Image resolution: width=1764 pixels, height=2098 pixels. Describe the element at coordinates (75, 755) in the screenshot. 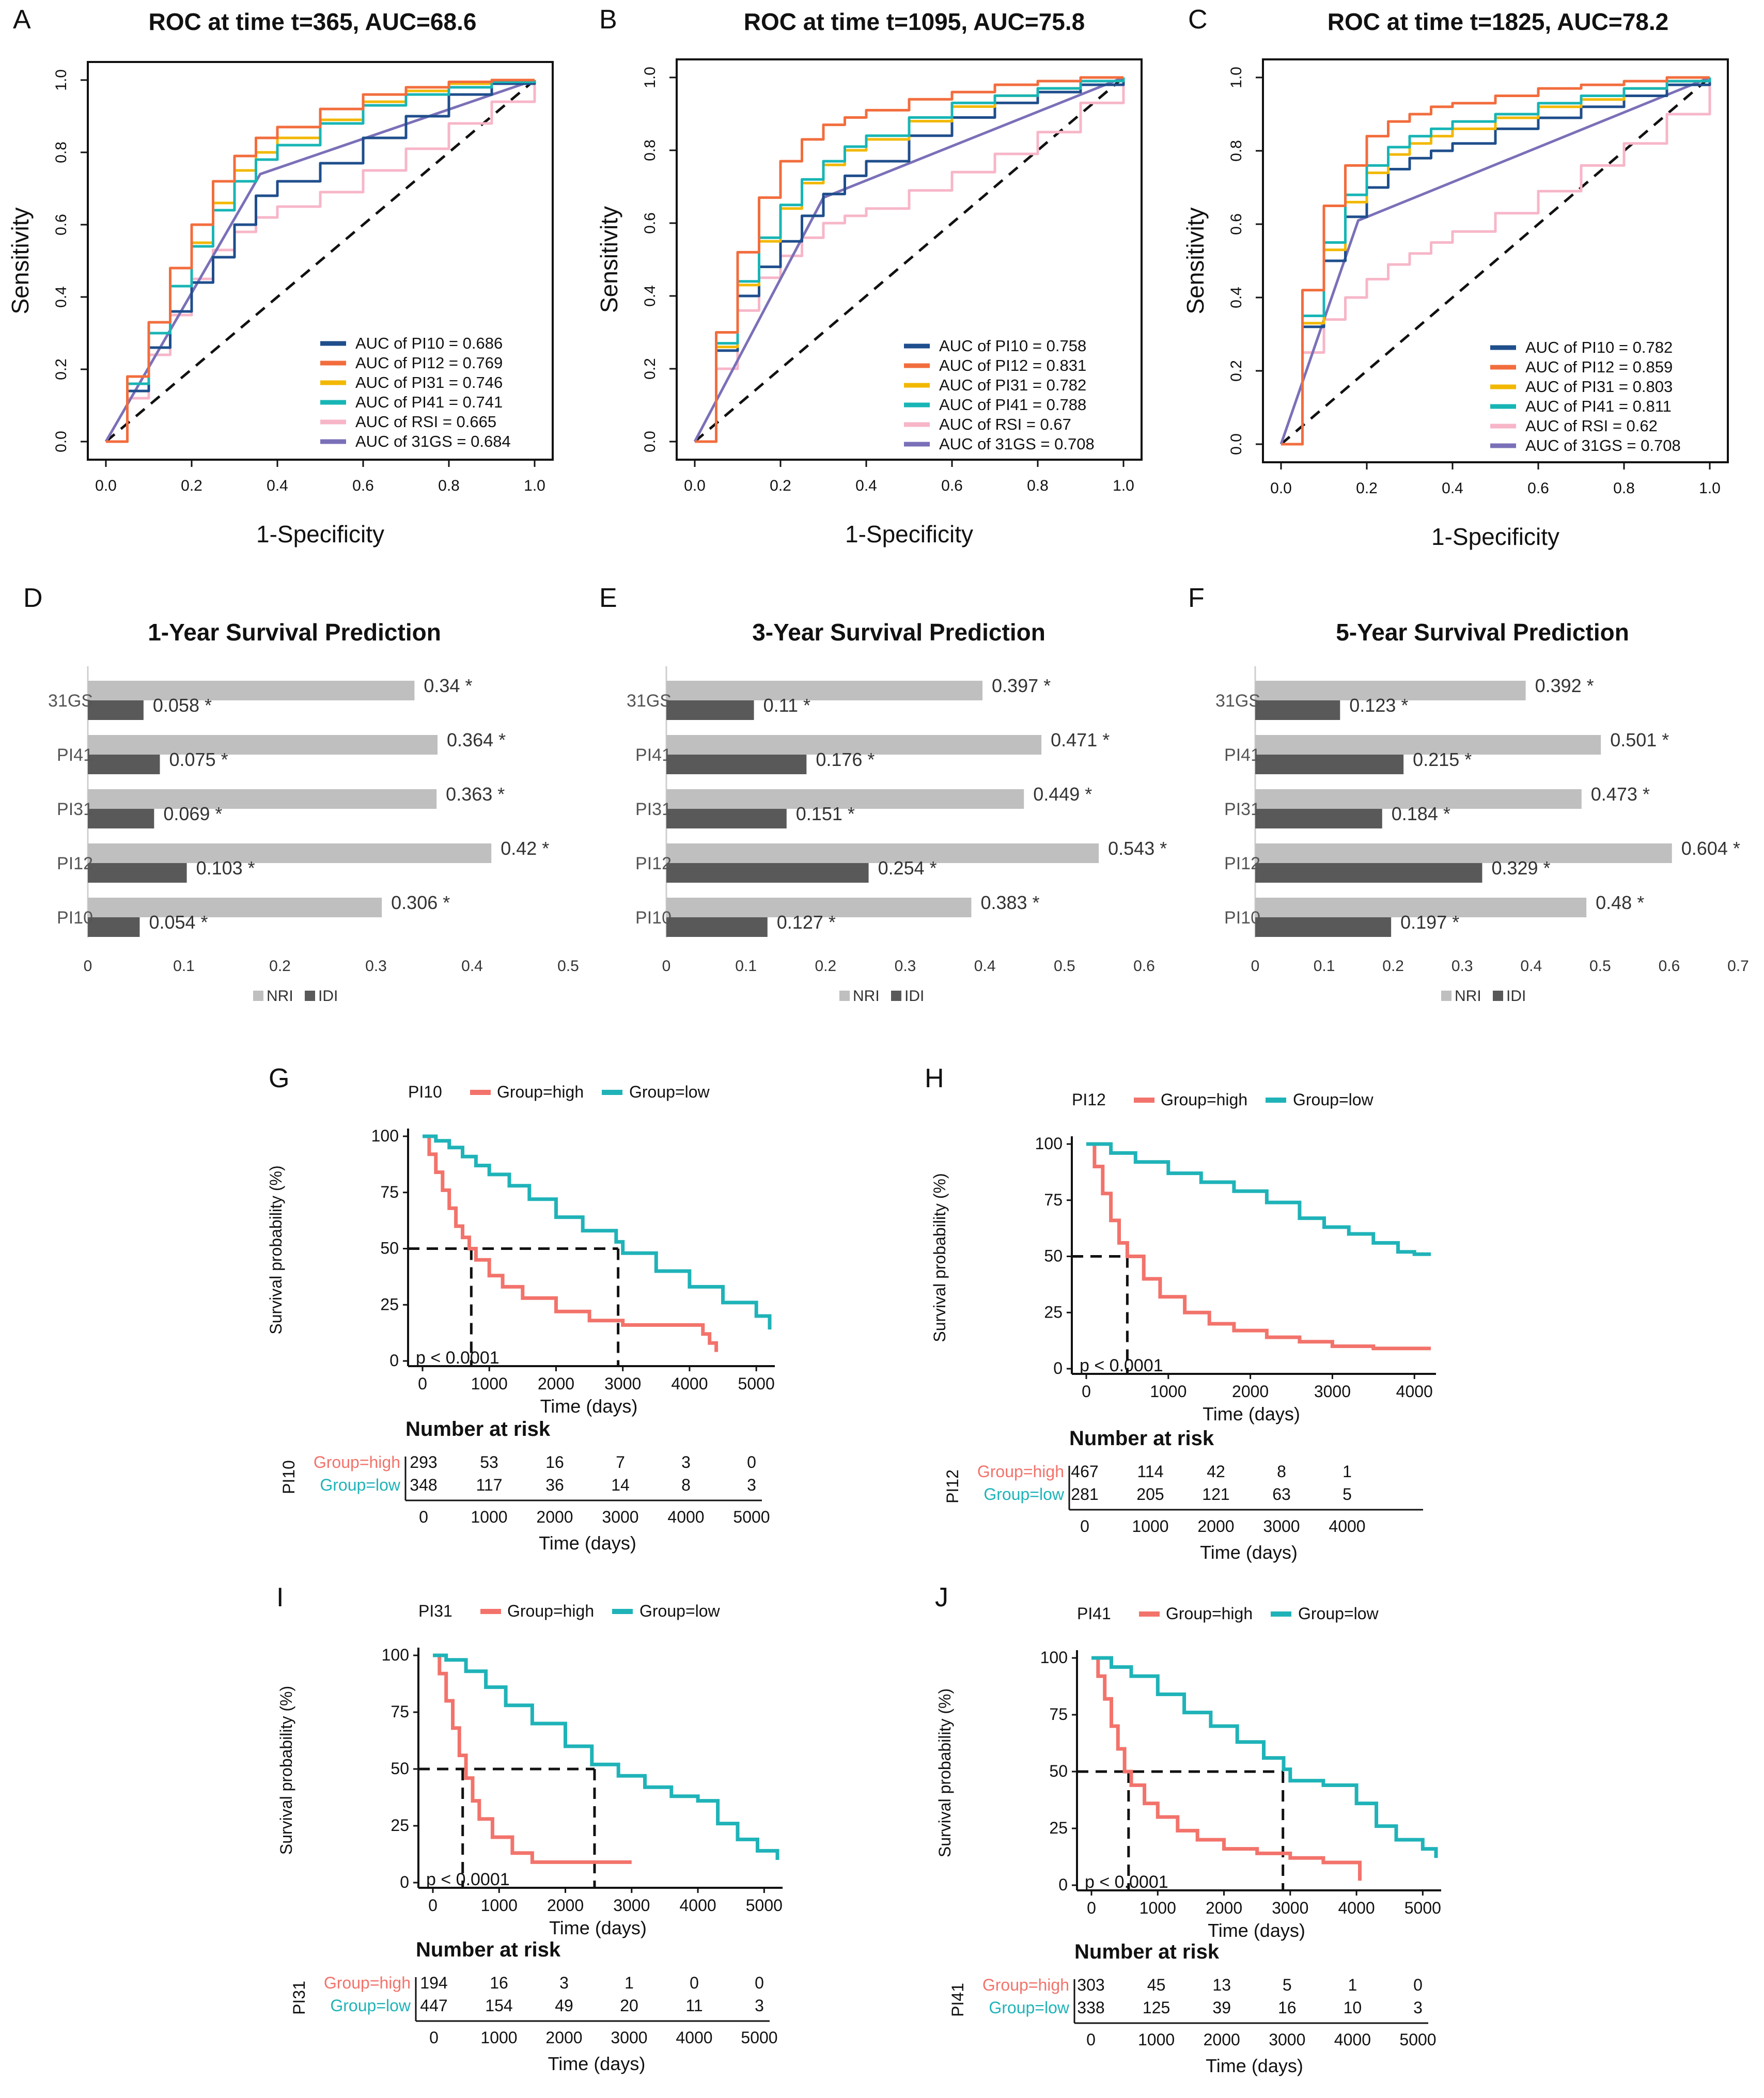

I see `category-label: PI41` at that location.